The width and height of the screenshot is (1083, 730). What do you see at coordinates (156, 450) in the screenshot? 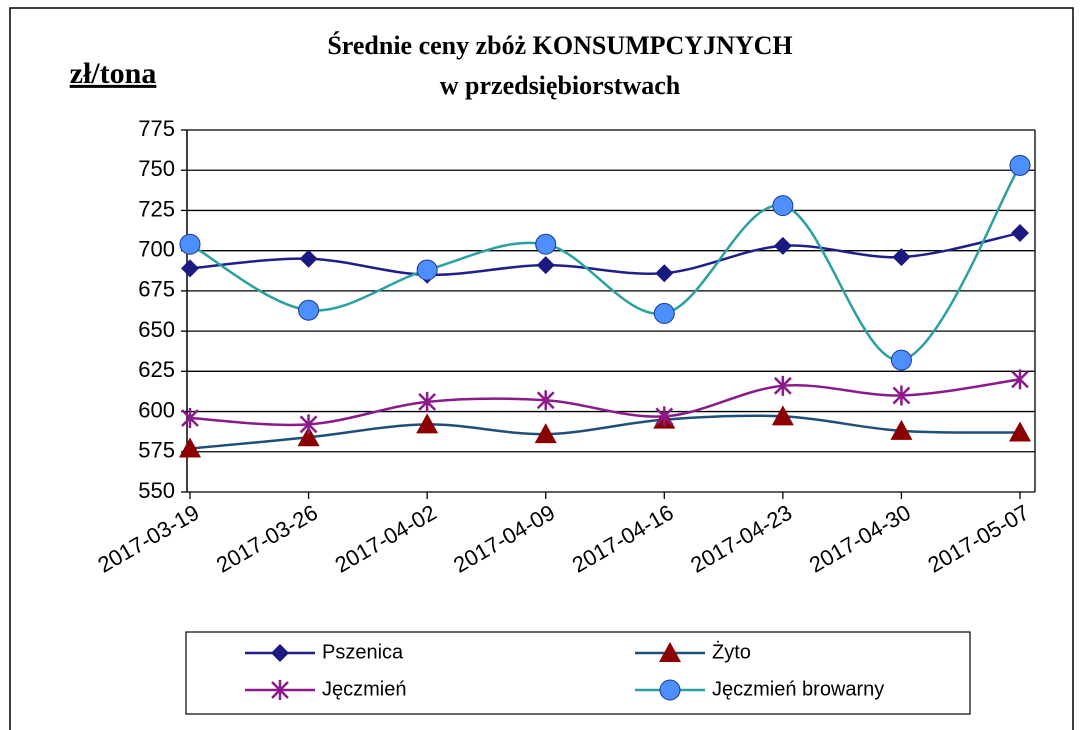
I see `y-tick-label: 575` at bounding box center [156, 450].